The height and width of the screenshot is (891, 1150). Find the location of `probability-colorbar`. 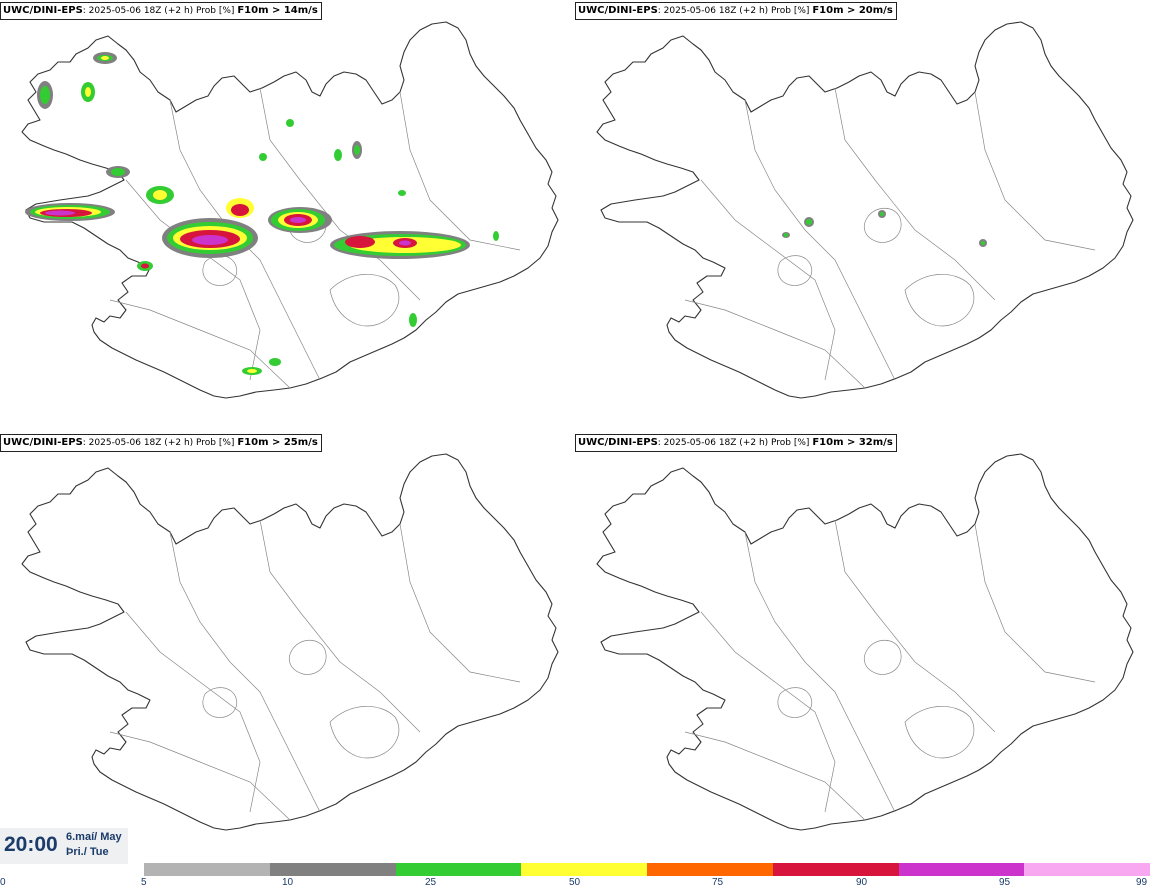

probability-colorbar is located at coordinates (647, 869).